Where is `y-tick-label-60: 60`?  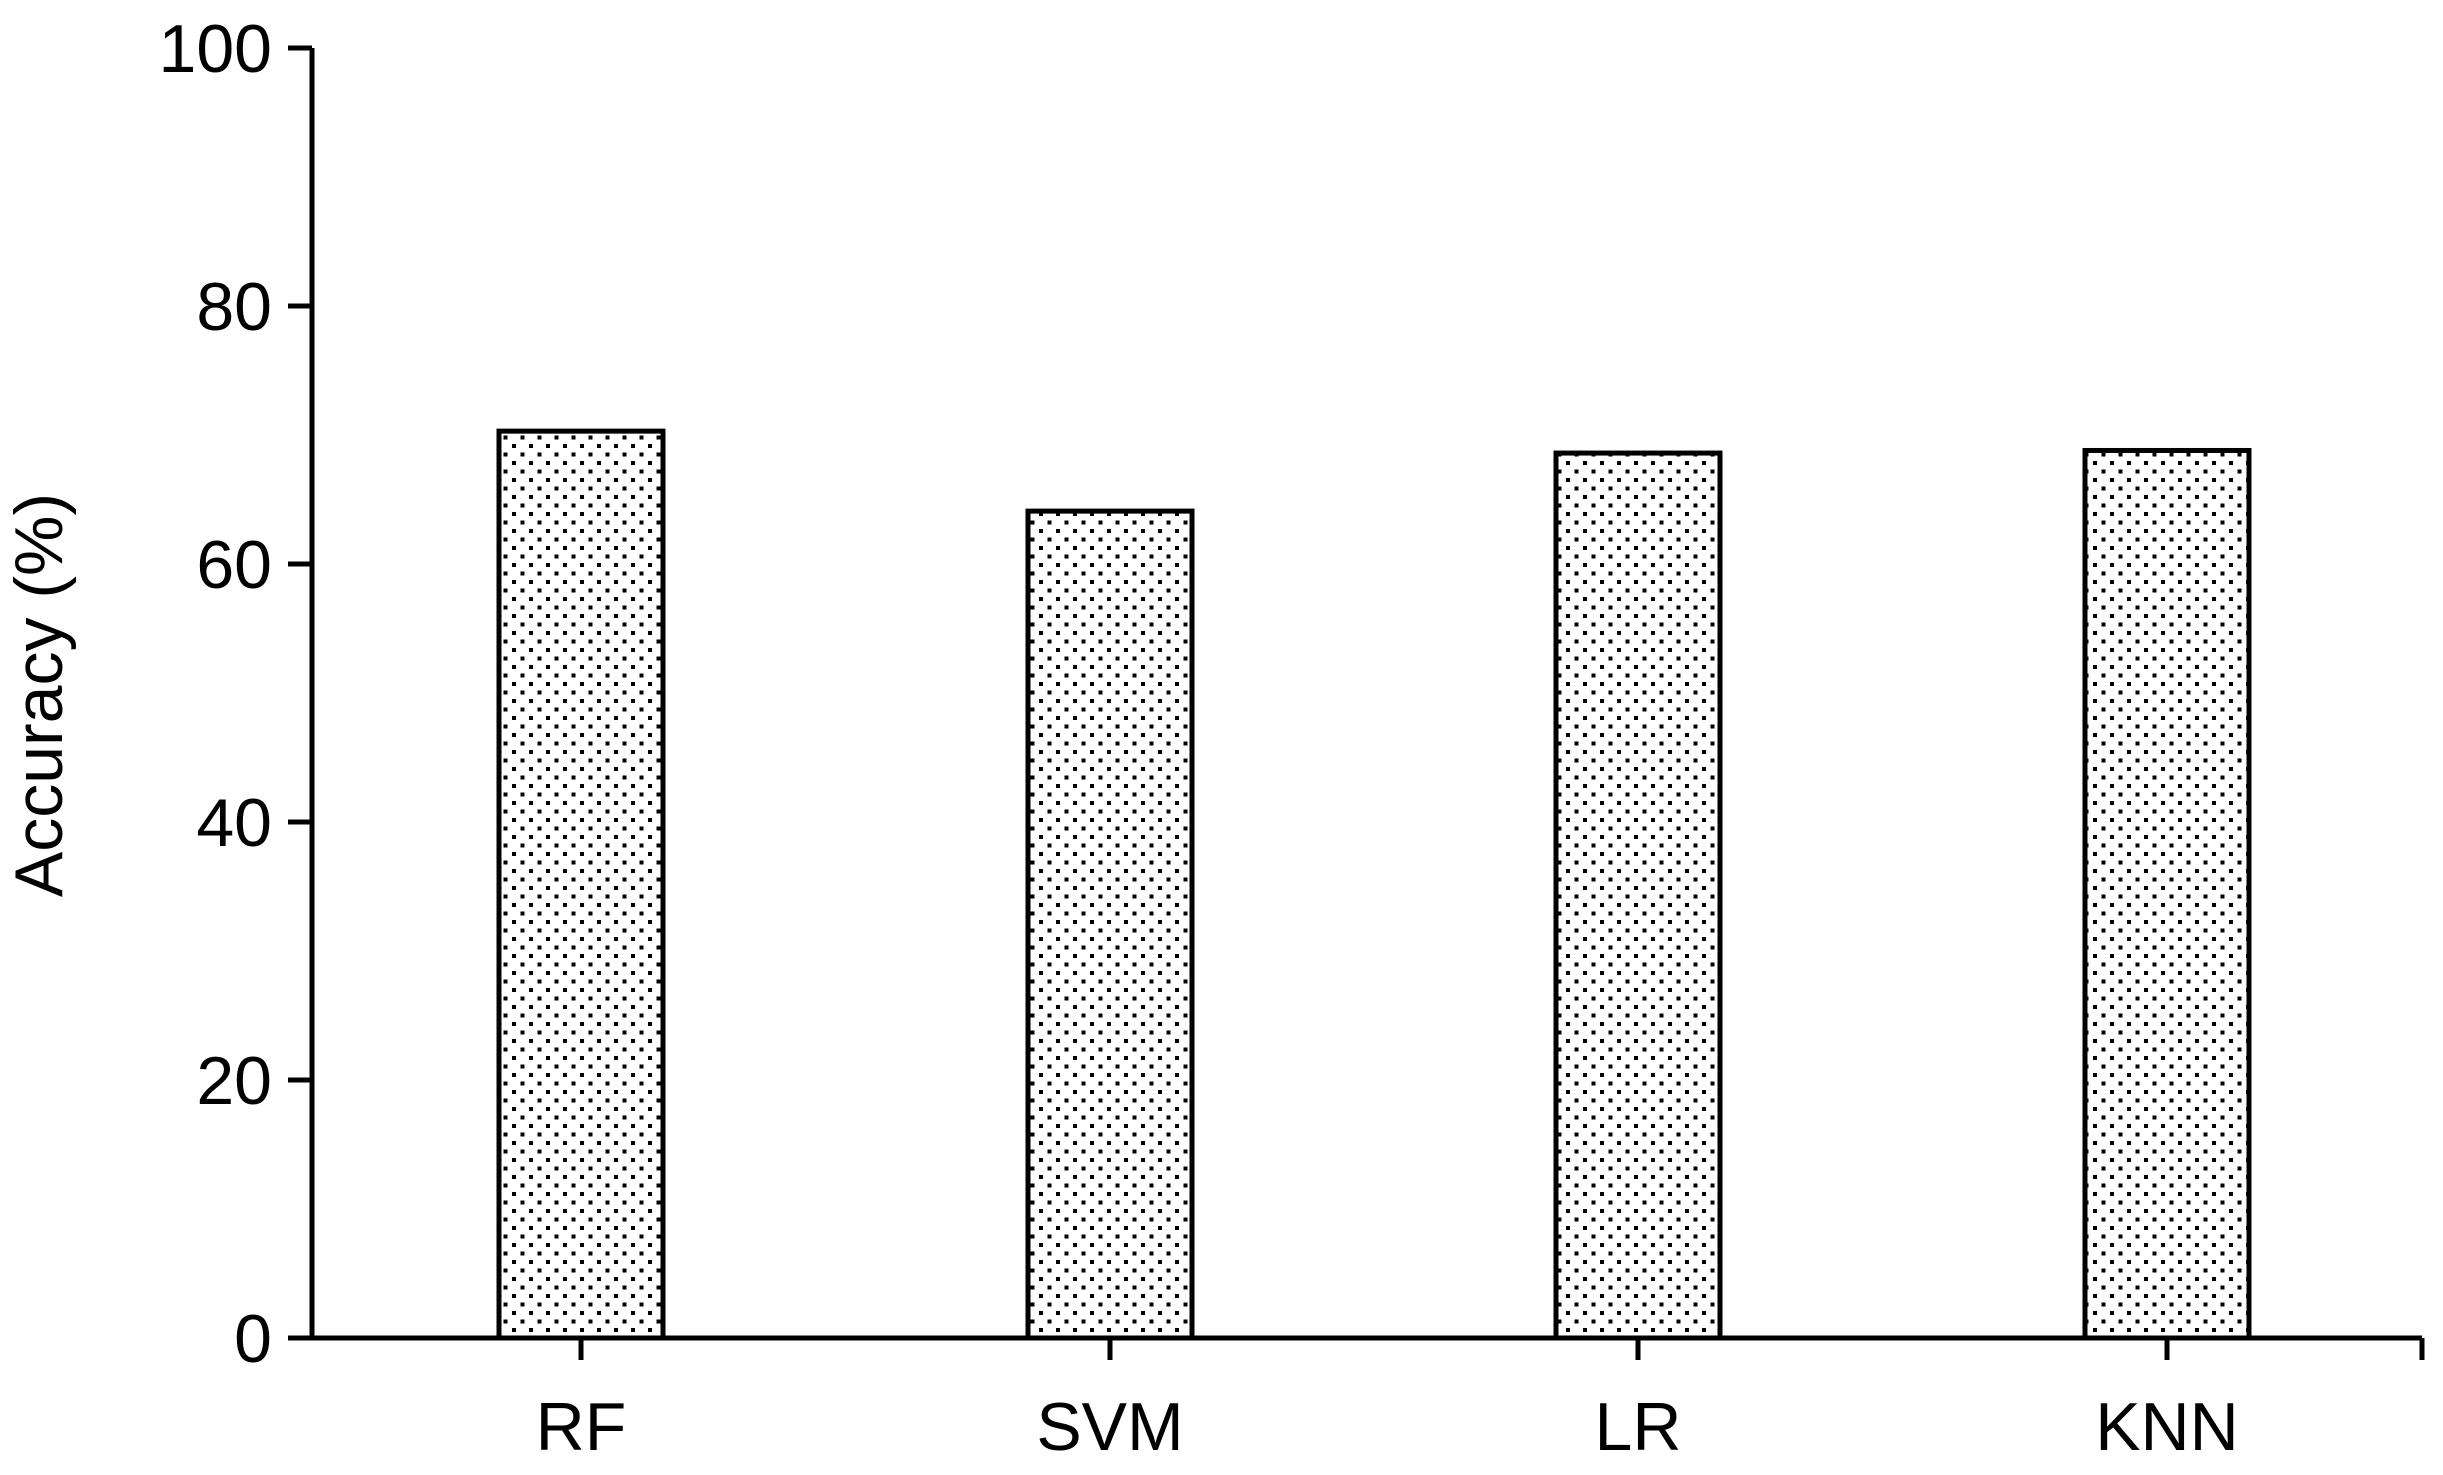 y-tick-label-60: 60 is located at coordinates (234, 565).